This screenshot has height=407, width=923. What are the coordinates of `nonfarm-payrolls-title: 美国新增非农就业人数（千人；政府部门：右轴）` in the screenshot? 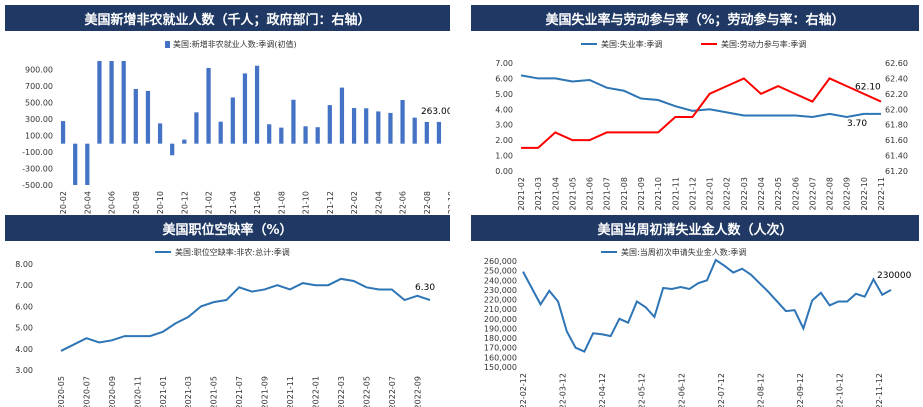 It's located at (227, 18).